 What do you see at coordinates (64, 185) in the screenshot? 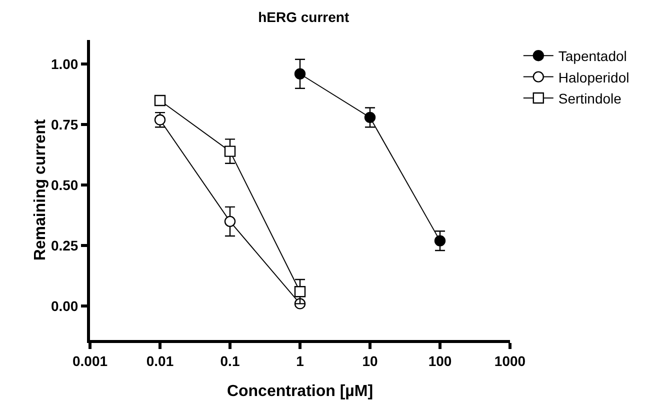
I see `y-tick-label: 0.50` at bounding box center [64, 185].